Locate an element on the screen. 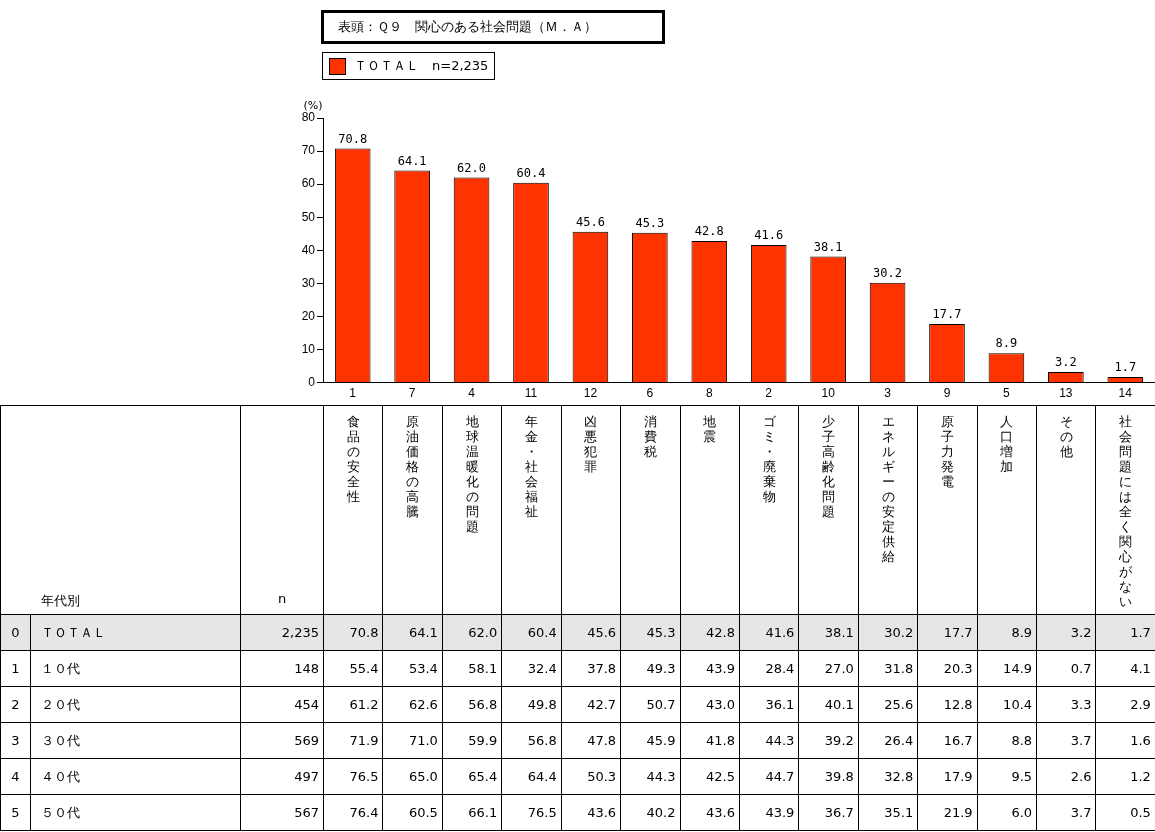  category-label: 4 is located at coordinates (15, 776).